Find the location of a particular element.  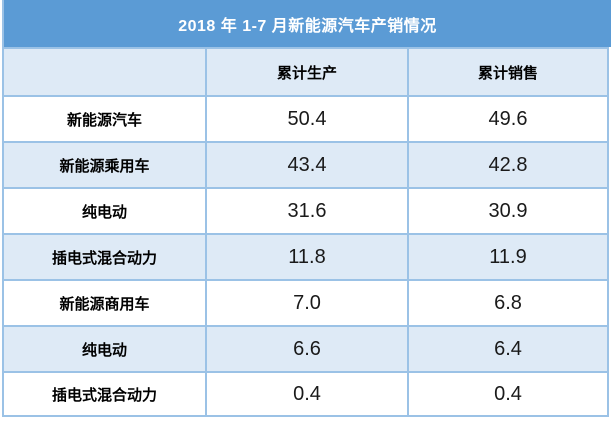

row-label-cell: 新能源汽车 is located at coordinates (105, 119).